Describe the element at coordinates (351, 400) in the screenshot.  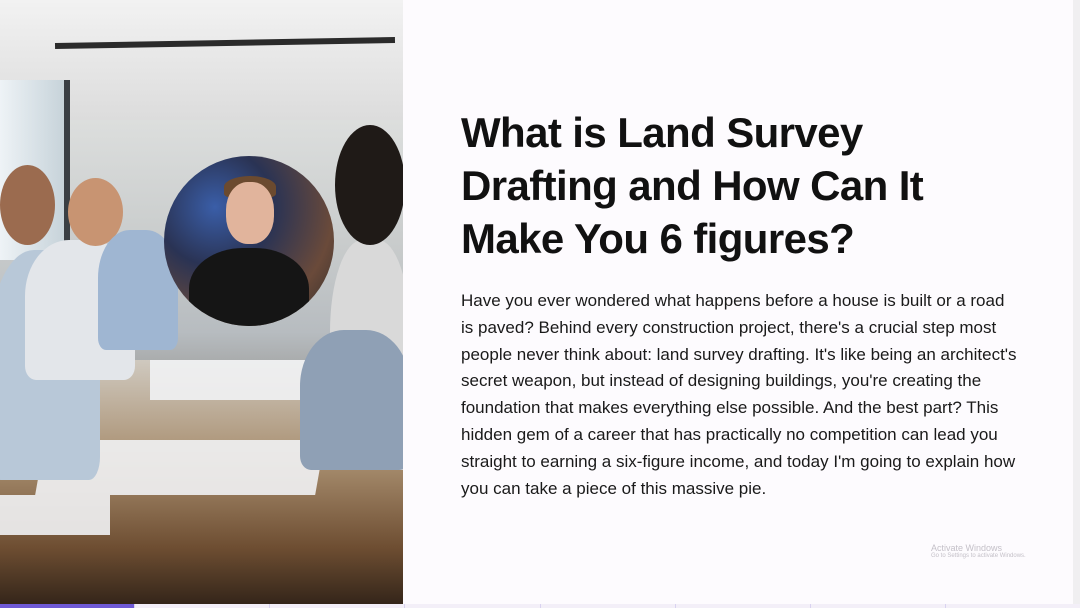
I see `person` at that location.